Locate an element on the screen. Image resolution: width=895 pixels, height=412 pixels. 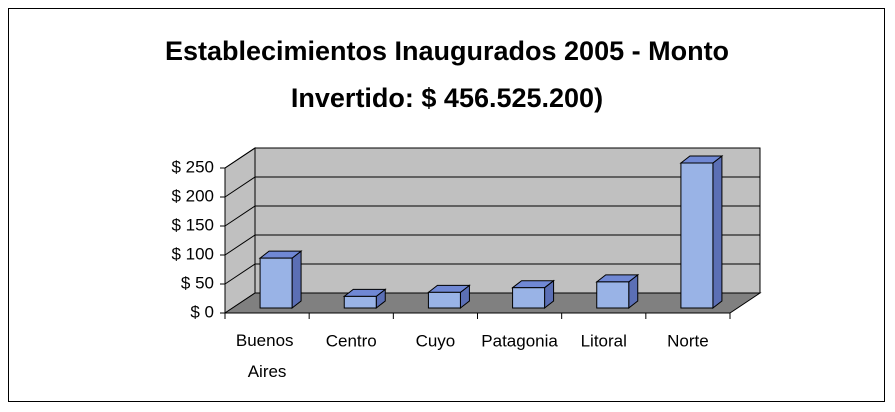
x-tick-label: Patagonia is located at coordinates (519, 340).